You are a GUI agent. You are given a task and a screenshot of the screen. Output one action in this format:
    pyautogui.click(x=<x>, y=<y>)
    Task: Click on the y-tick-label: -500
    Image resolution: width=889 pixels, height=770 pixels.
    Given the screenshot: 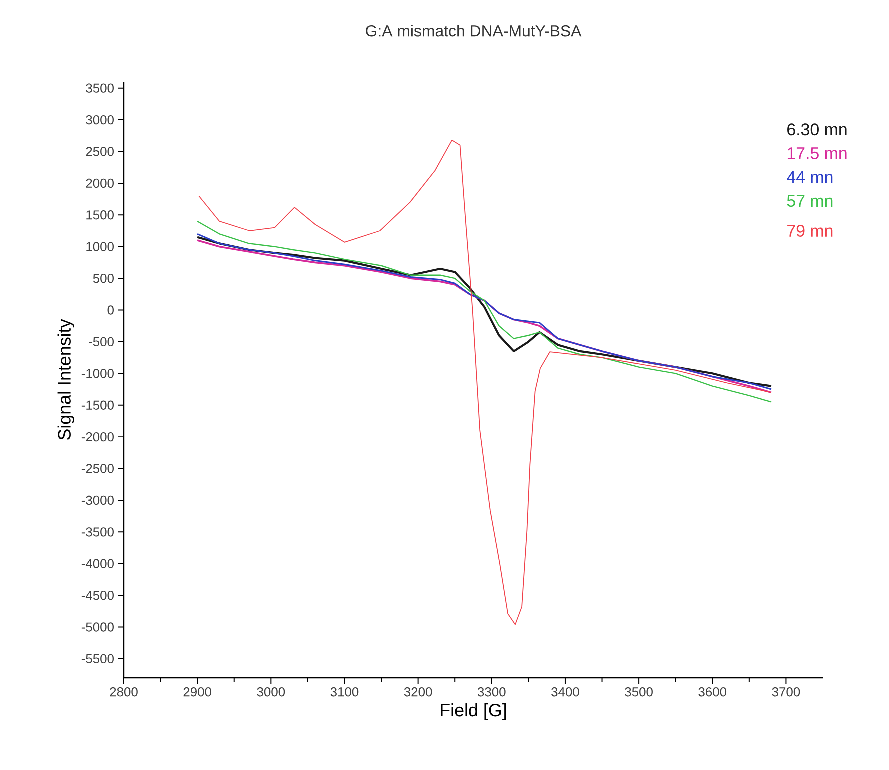 What is the action you would take?
    pyautogui.click(x=101, y=342)
    